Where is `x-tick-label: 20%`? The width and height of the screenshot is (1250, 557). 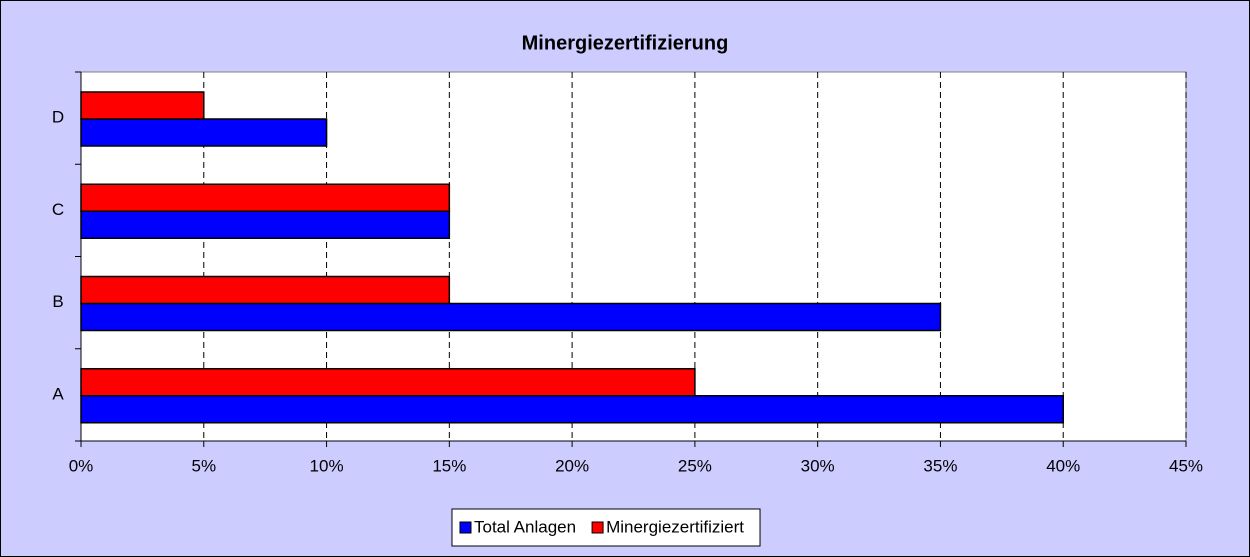
x-tick-label: 20% is located at coordinates (572, 465).